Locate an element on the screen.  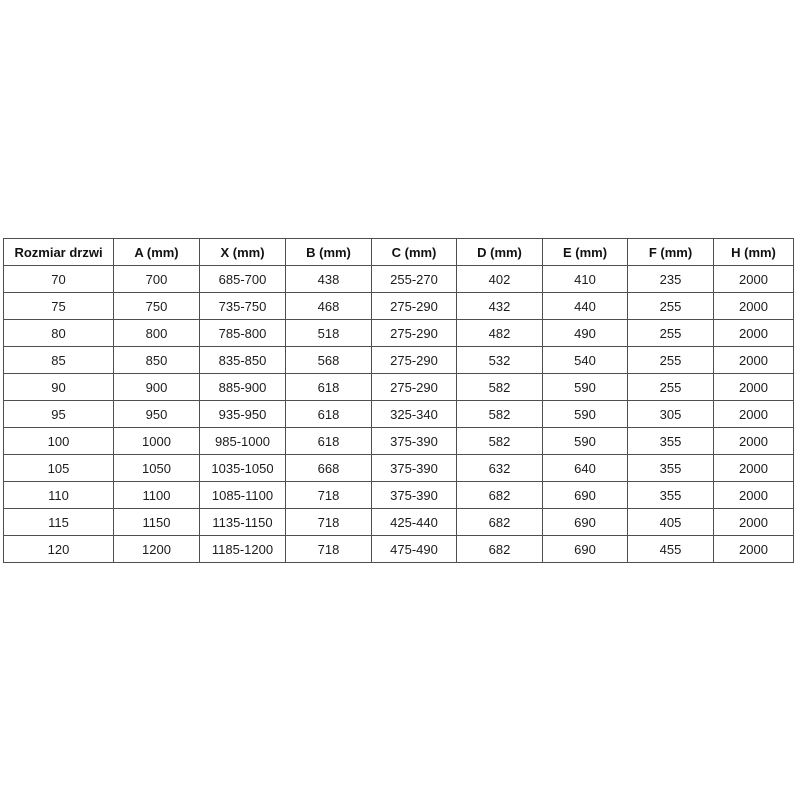
table-cell: 255-270 is located at coordinates (414, 279).